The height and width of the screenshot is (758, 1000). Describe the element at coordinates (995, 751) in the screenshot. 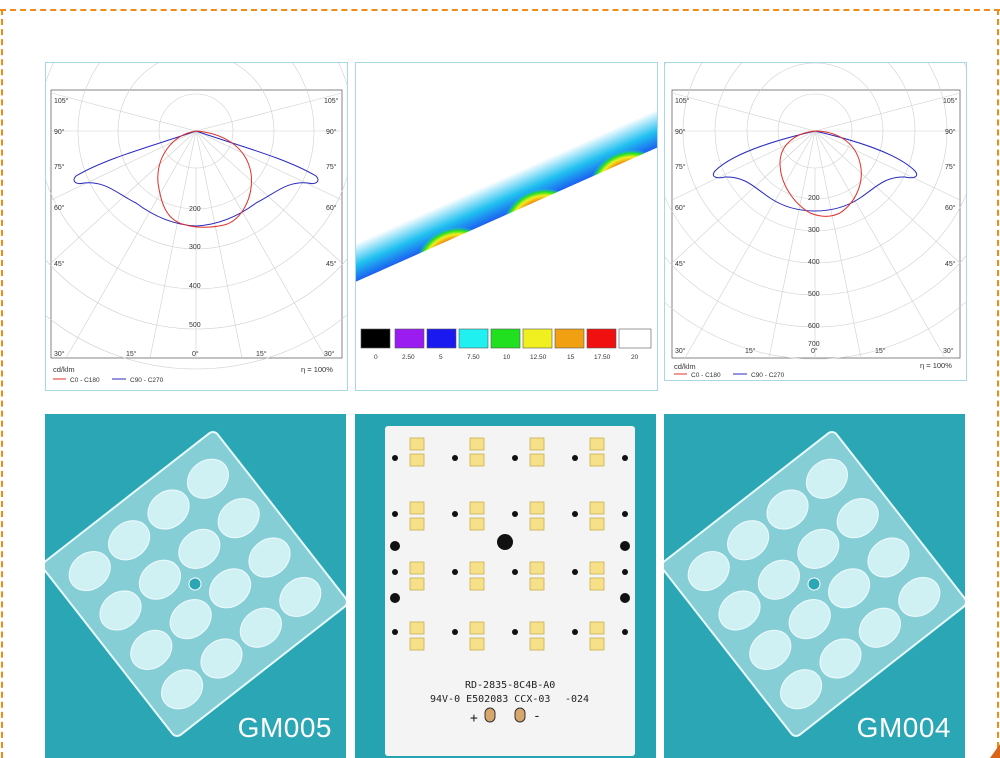

I see `corner-arrow-icon` at that location.